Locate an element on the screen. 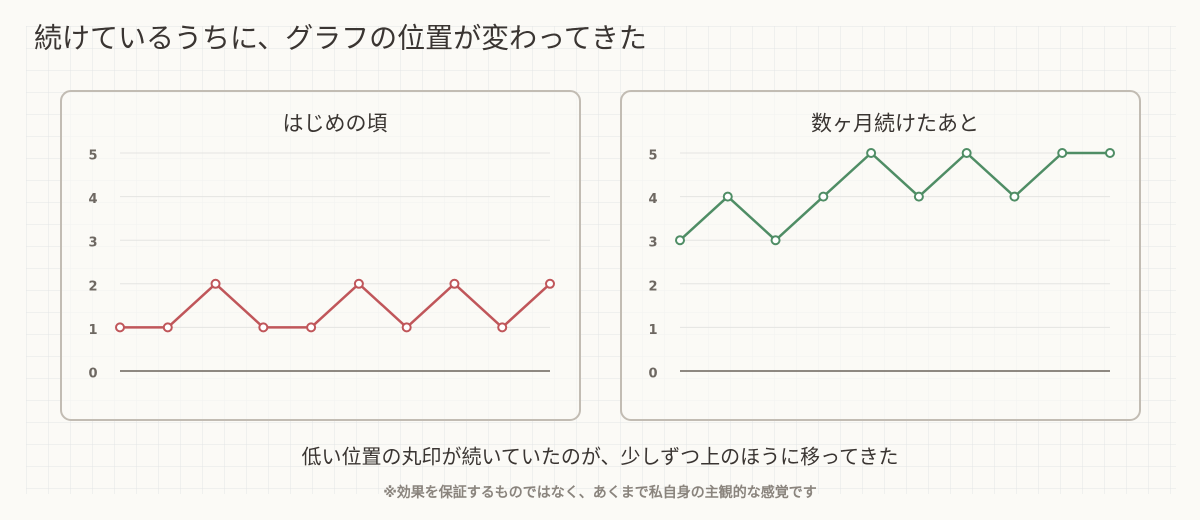  note: ※効果を保証するものではなく、あくまで私自身の主観的な感覚です is located at coordinates (600, 492).